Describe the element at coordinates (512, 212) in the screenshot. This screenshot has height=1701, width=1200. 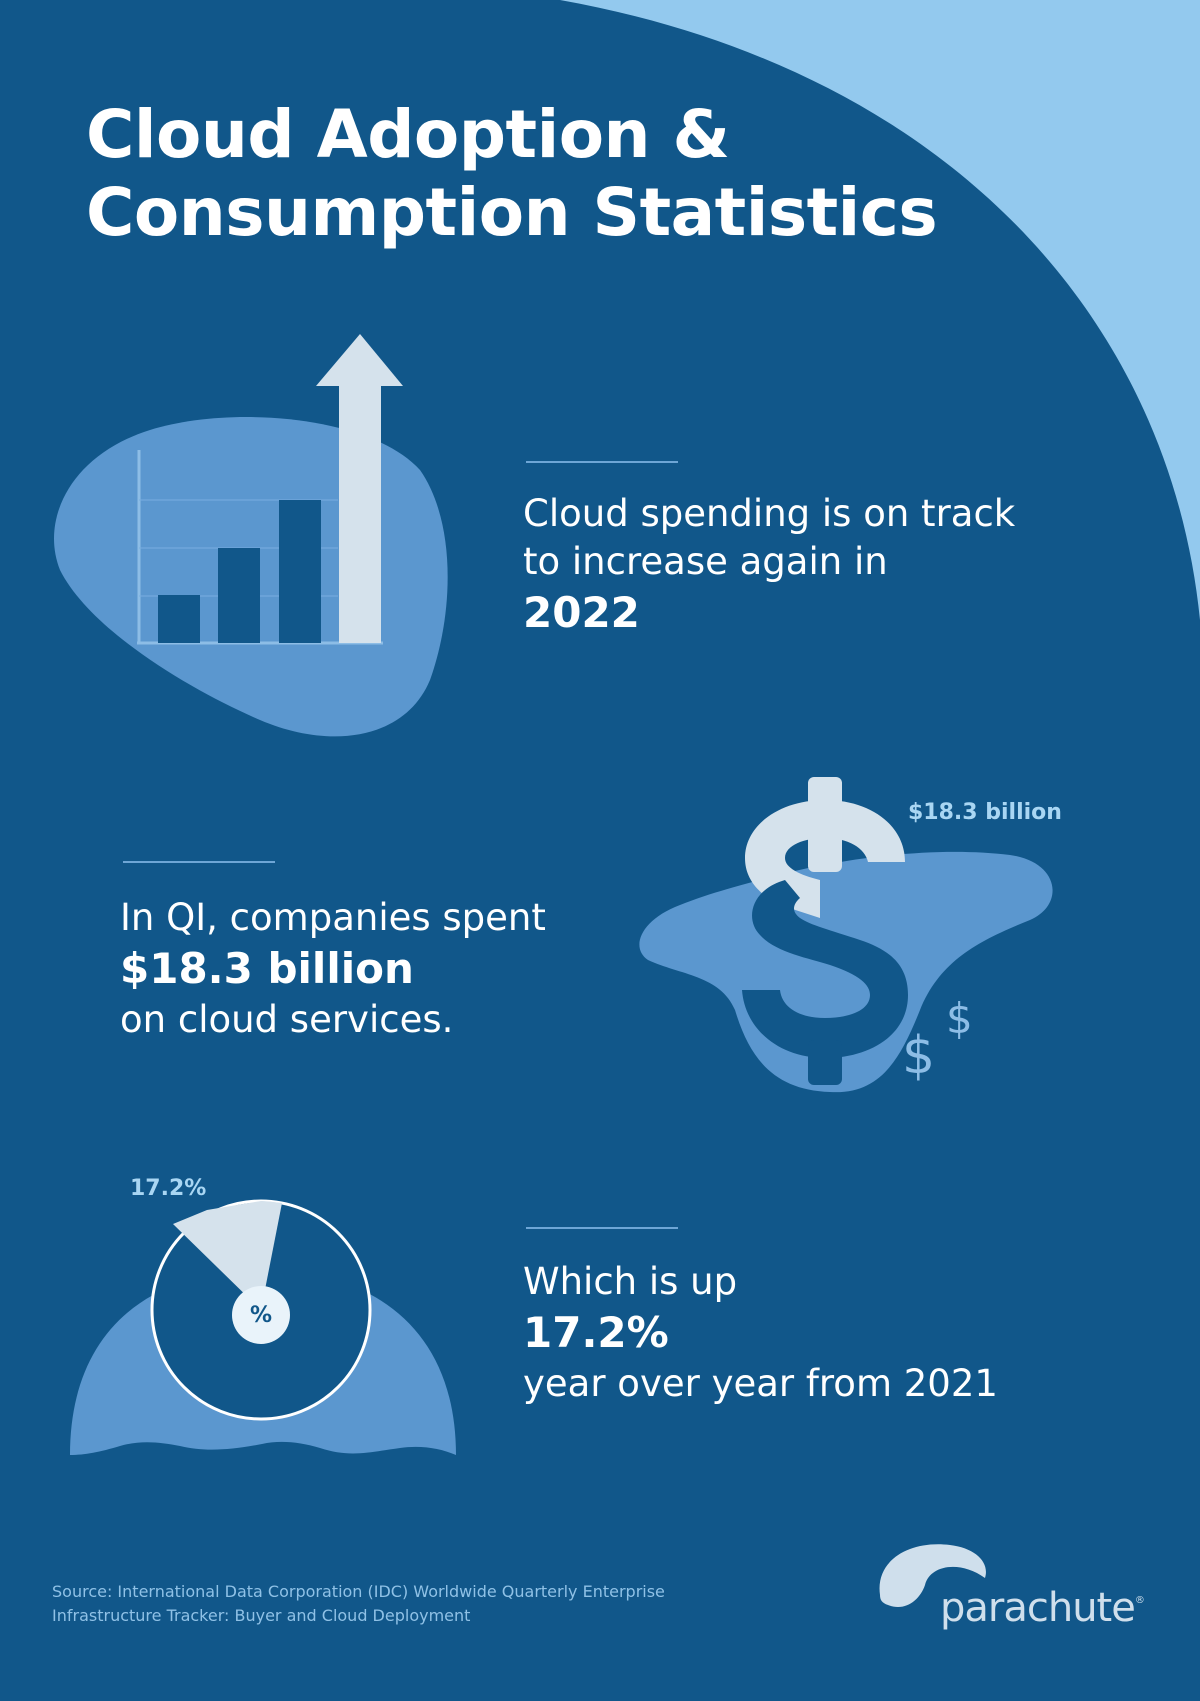
I see `title-line-2: Consumption Statistics` at that location.